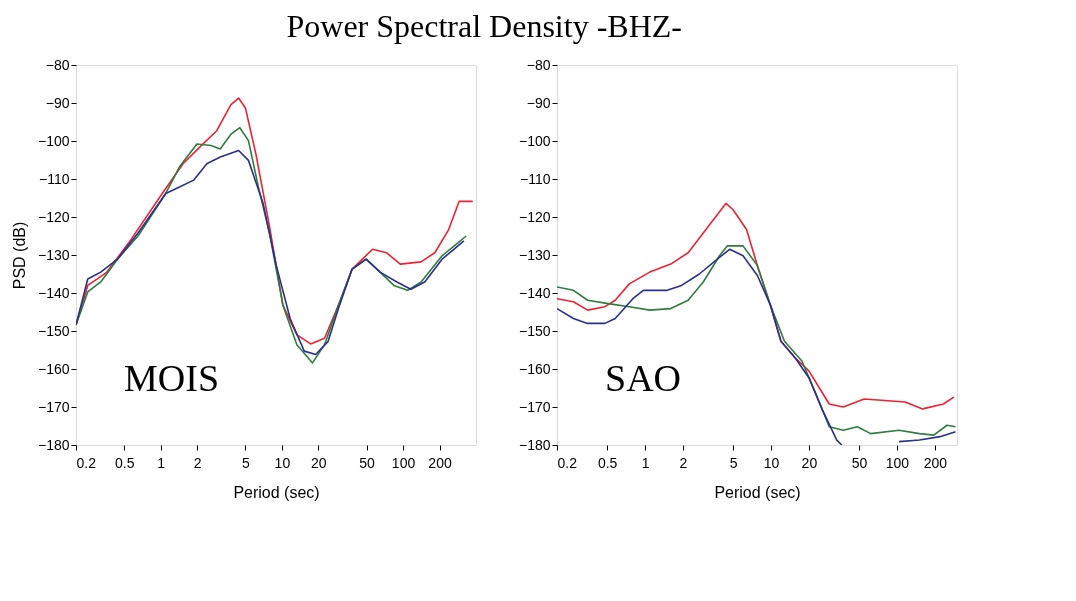 The image size is (1076, 601). Describe the element at coordinates (172, 378) in the screenshot. I see `annotation: MOIS` at that location.